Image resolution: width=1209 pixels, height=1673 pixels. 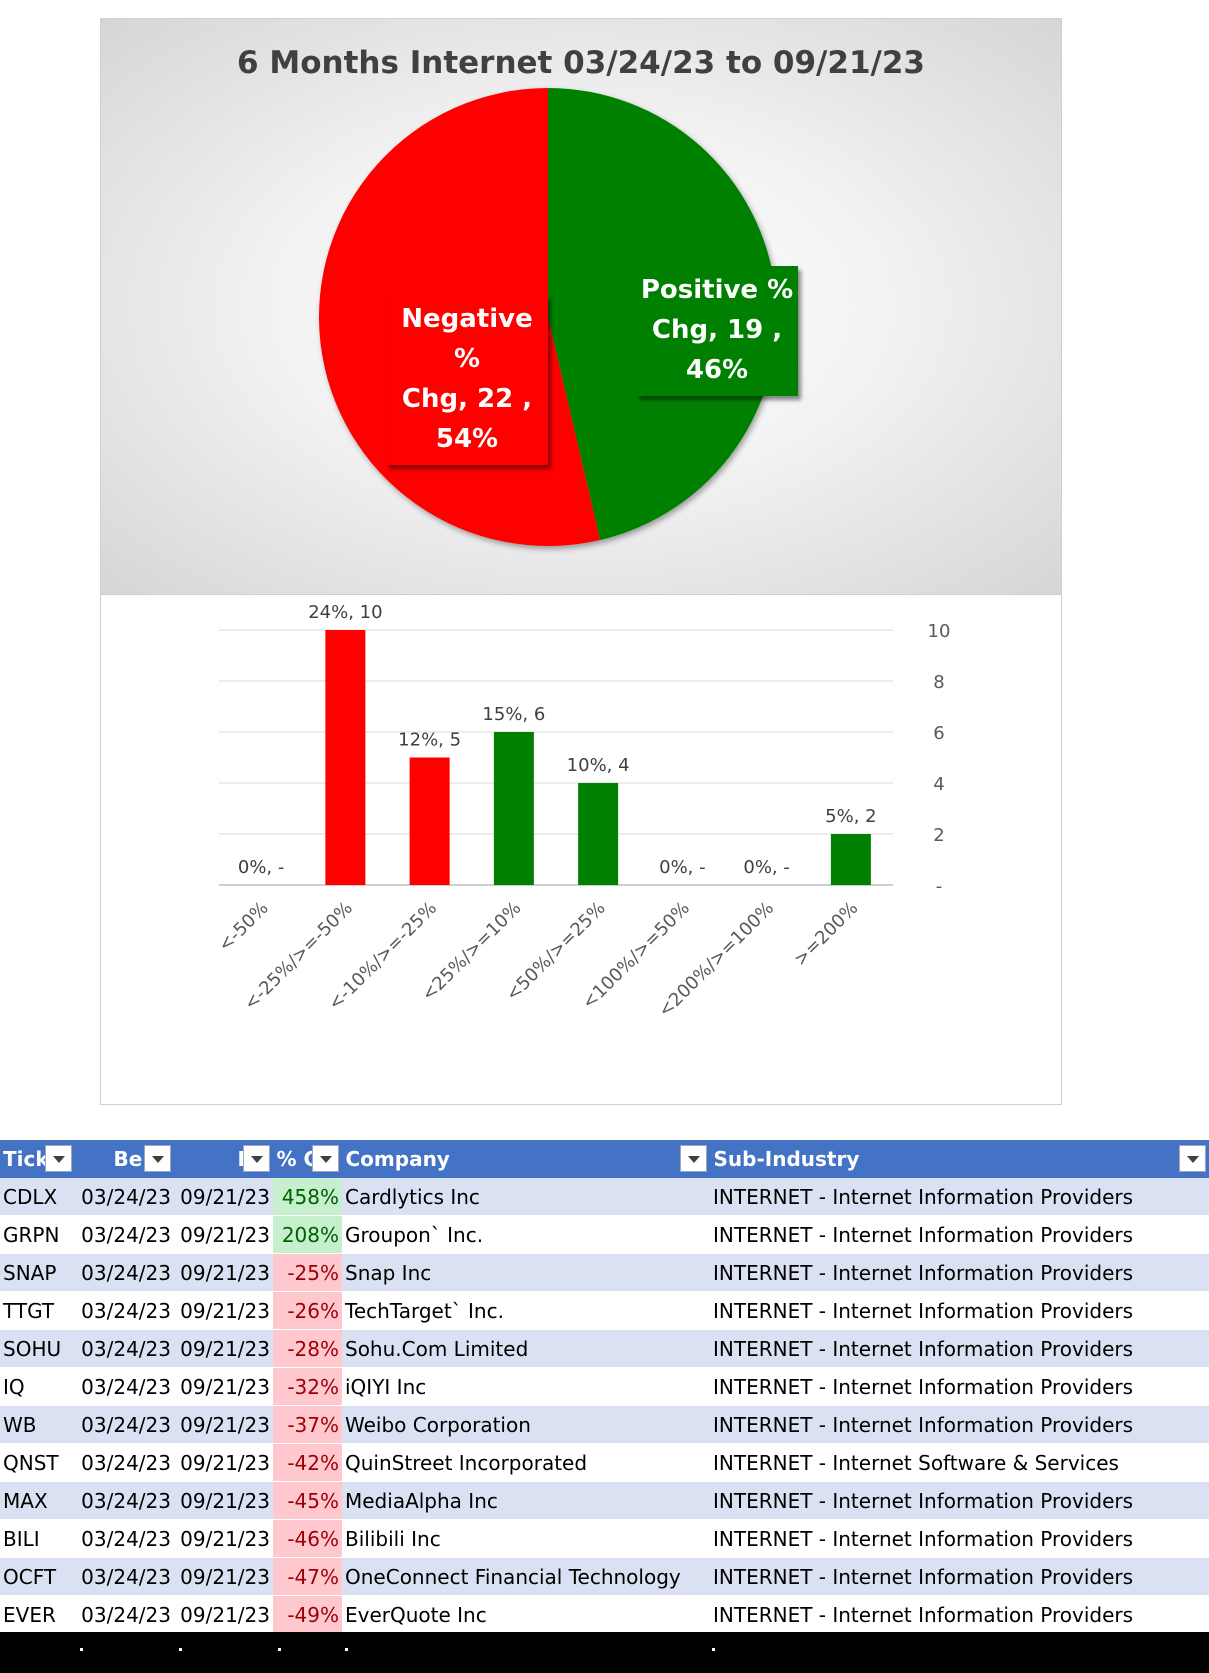 I want to click on pct-change-cell: -32%, so click(x=307, y=1386).